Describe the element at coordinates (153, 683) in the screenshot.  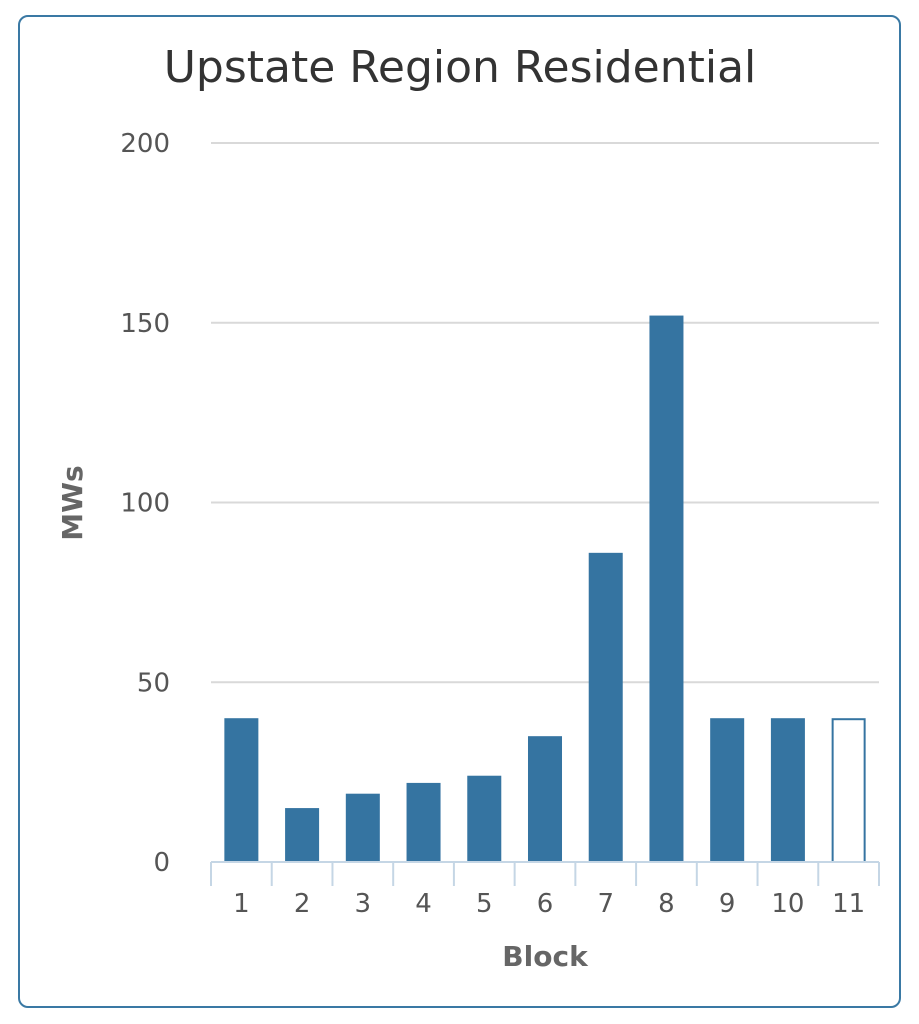
I see `y-tick-label: 50` at that location.